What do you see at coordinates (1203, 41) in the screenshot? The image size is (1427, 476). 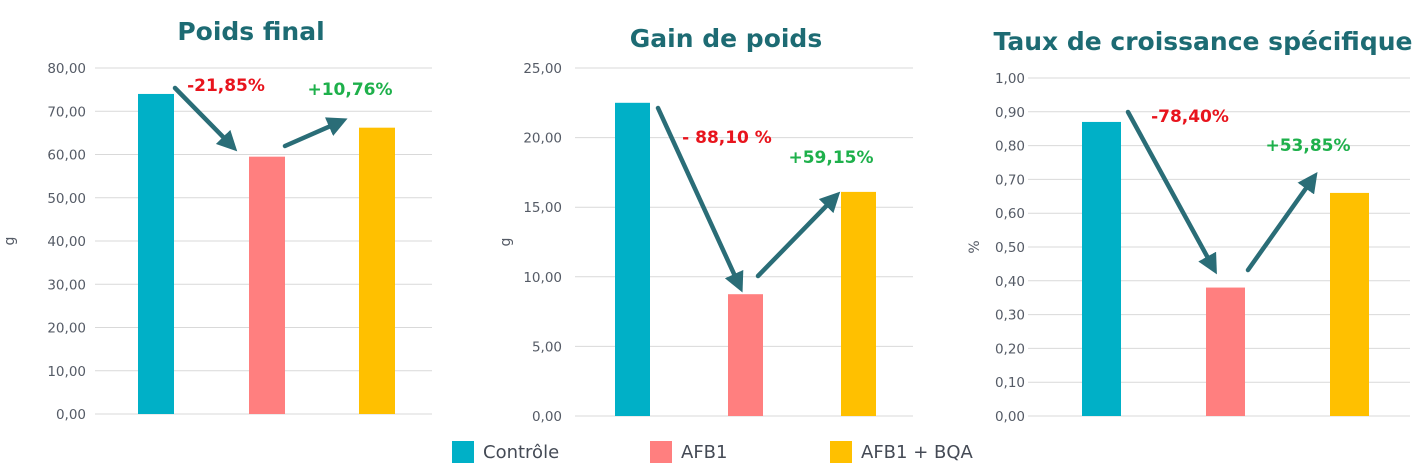 I see `chart-title: Taux de croissance spécifique` at bounding box center [1203, 41].